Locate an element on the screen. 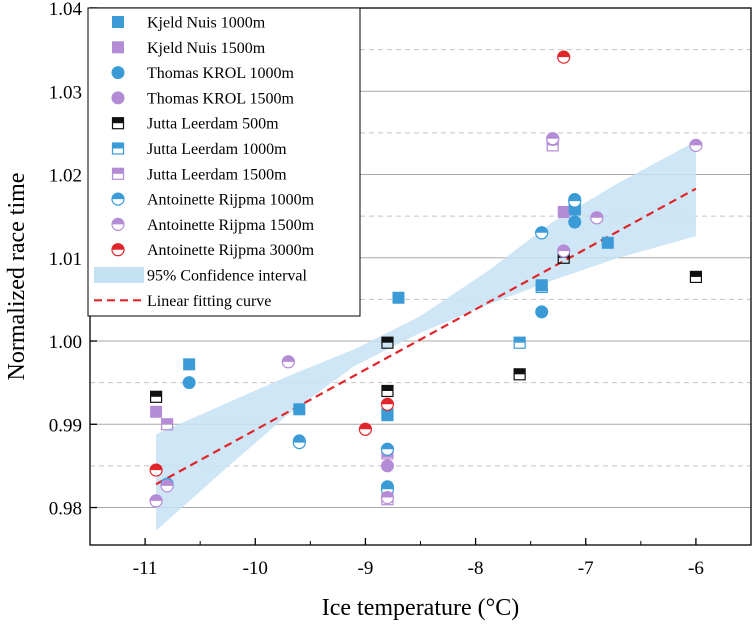  x-axis-title: Ice temperature (°C) is located at coordinates (420, 608).